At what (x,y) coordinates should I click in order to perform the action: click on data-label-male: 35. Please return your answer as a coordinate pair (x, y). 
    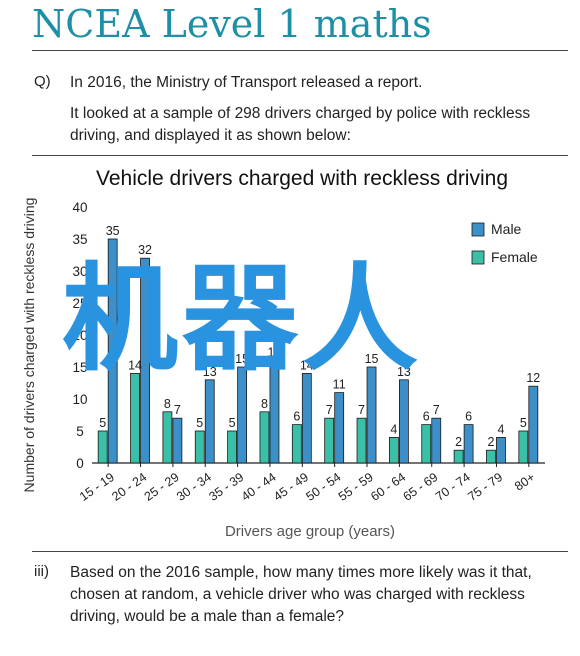
    Looking at the image, I should click on (113, 231).